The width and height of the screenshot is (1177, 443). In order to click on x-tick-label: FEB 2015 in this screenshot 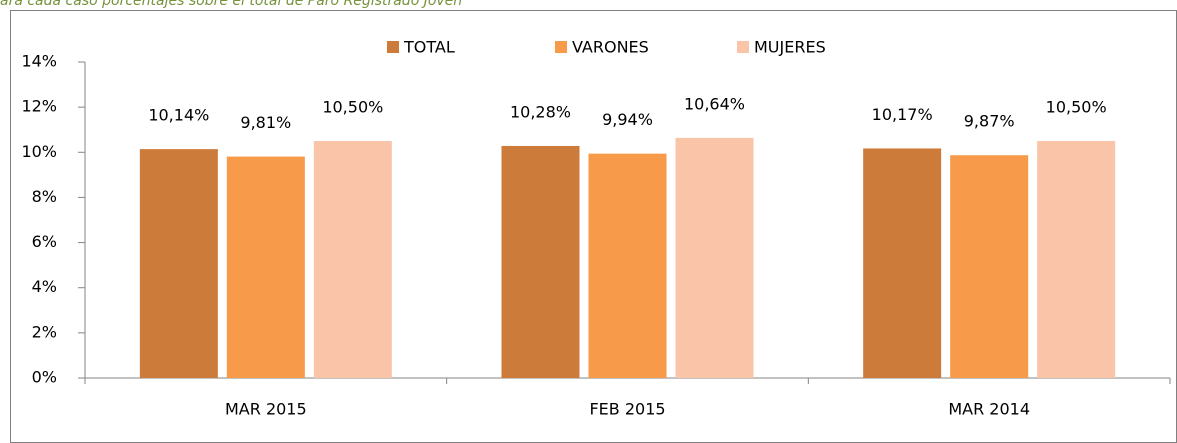, I will do `click(627, 409)`.